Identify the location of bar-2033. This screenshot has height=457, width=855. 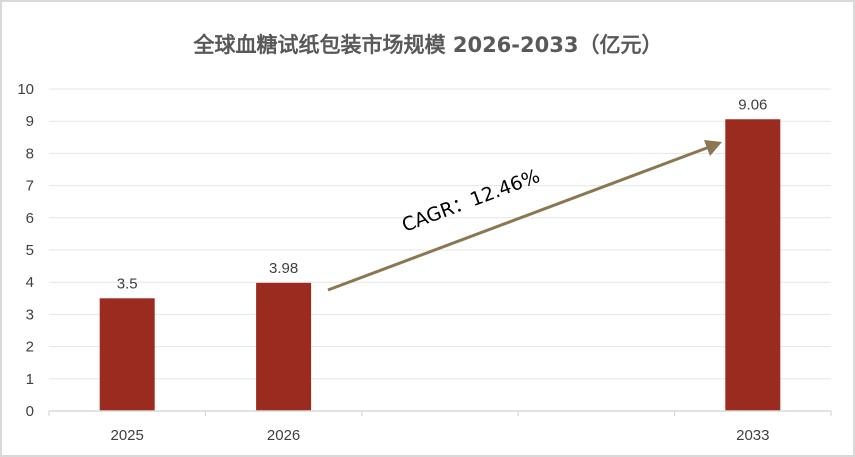
(753, 265).